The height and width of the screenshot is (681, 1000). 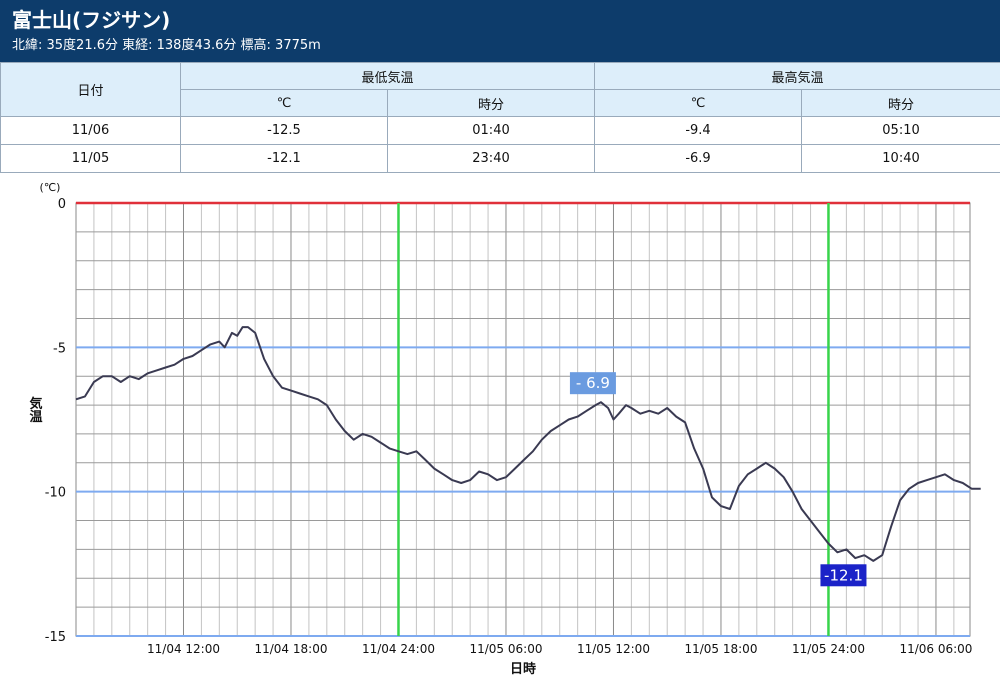 What do you see at coordinates (505, 649) in the screenshot?
I see `x-tick-label: 11/05 06:00` at bounding box center [505, 649].